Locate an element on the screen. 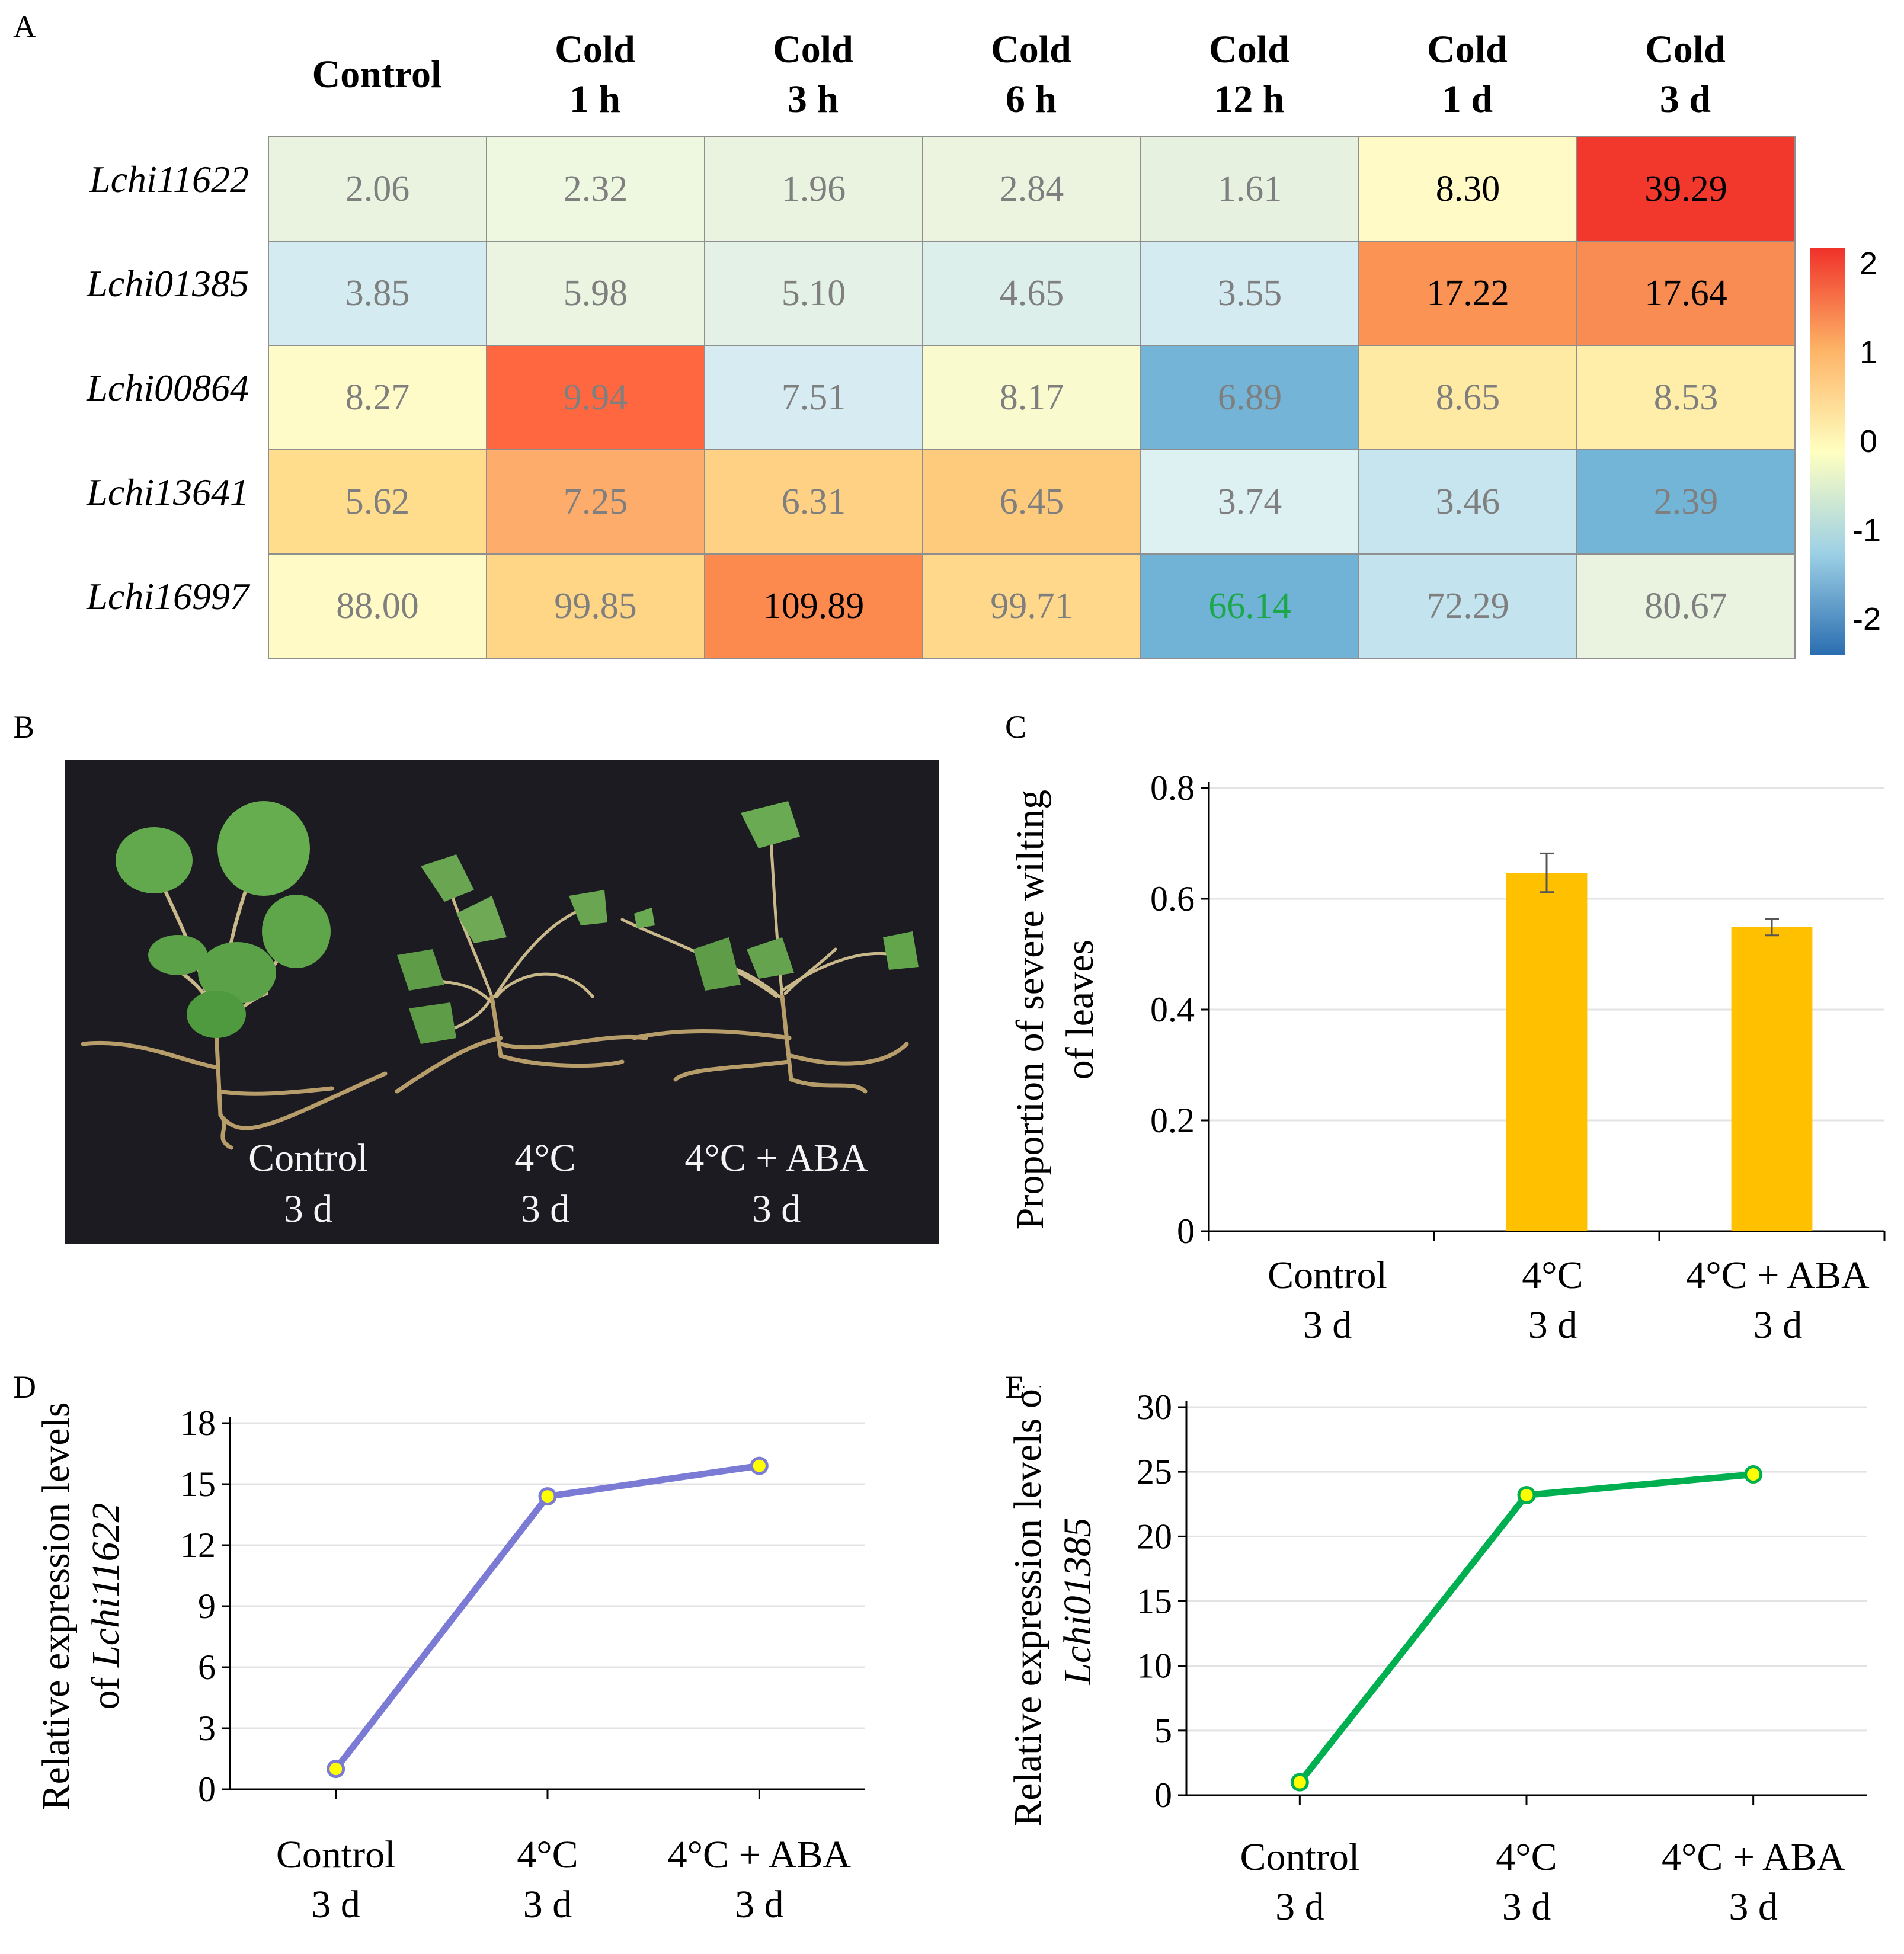  x-tick-label: 4°C is located at coordinates (547, 1854).